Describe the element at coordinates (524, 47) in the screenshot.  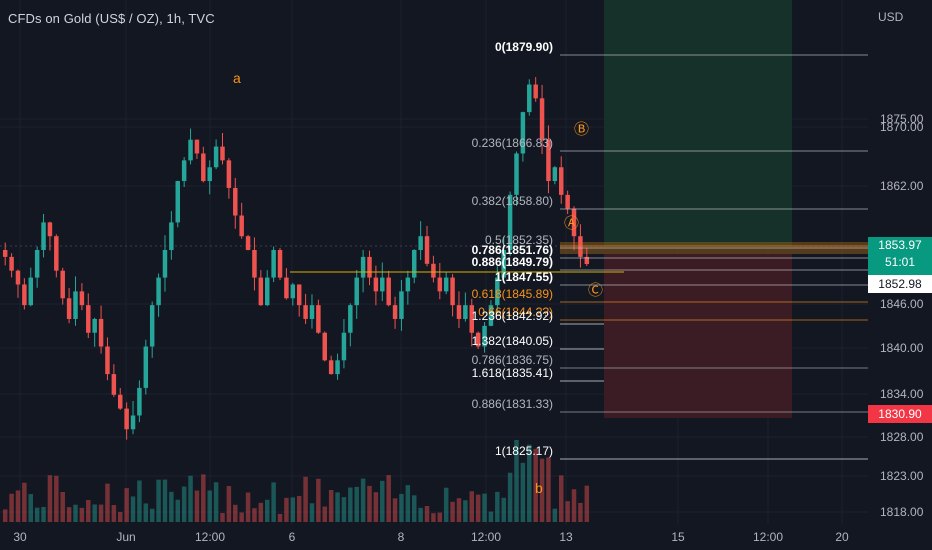
I see `fib-label: 0(1879.90)` at that location.